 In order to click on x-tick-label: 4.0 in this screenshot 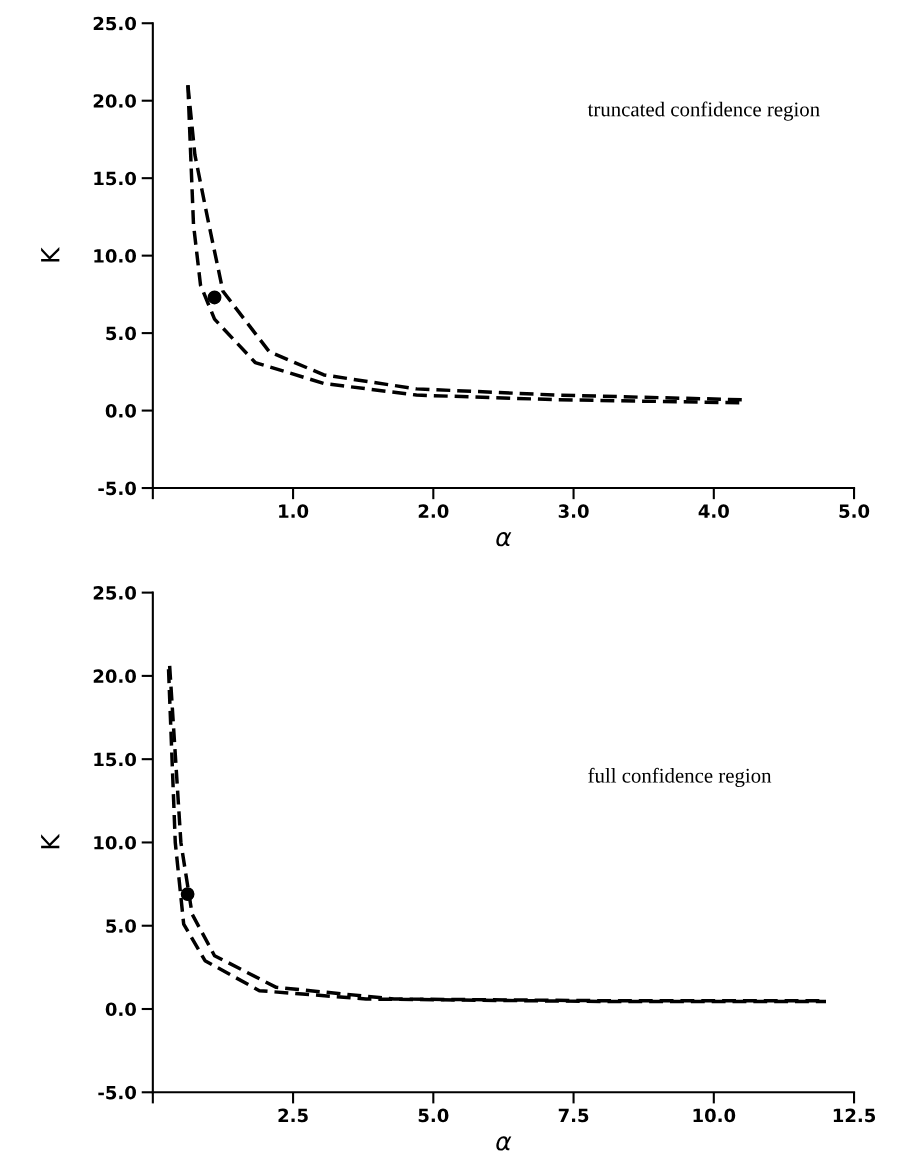, I will do `click(713, 511)`.